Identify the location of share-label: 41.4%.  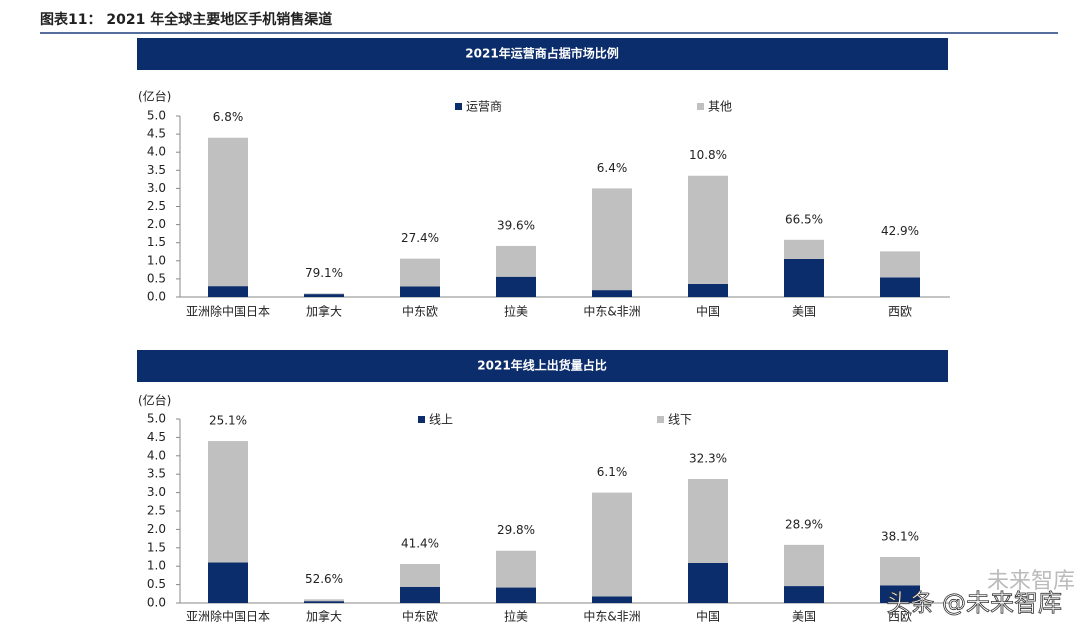
(420, 543).